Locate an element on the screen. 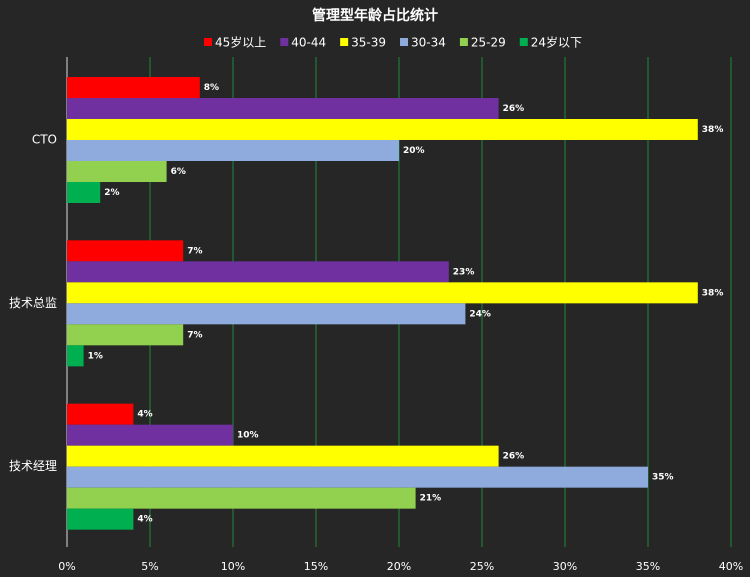 The height and width of the screenshot is (577, 750). y-tick-label: 技术经理 is located at coordinates (33, 466).